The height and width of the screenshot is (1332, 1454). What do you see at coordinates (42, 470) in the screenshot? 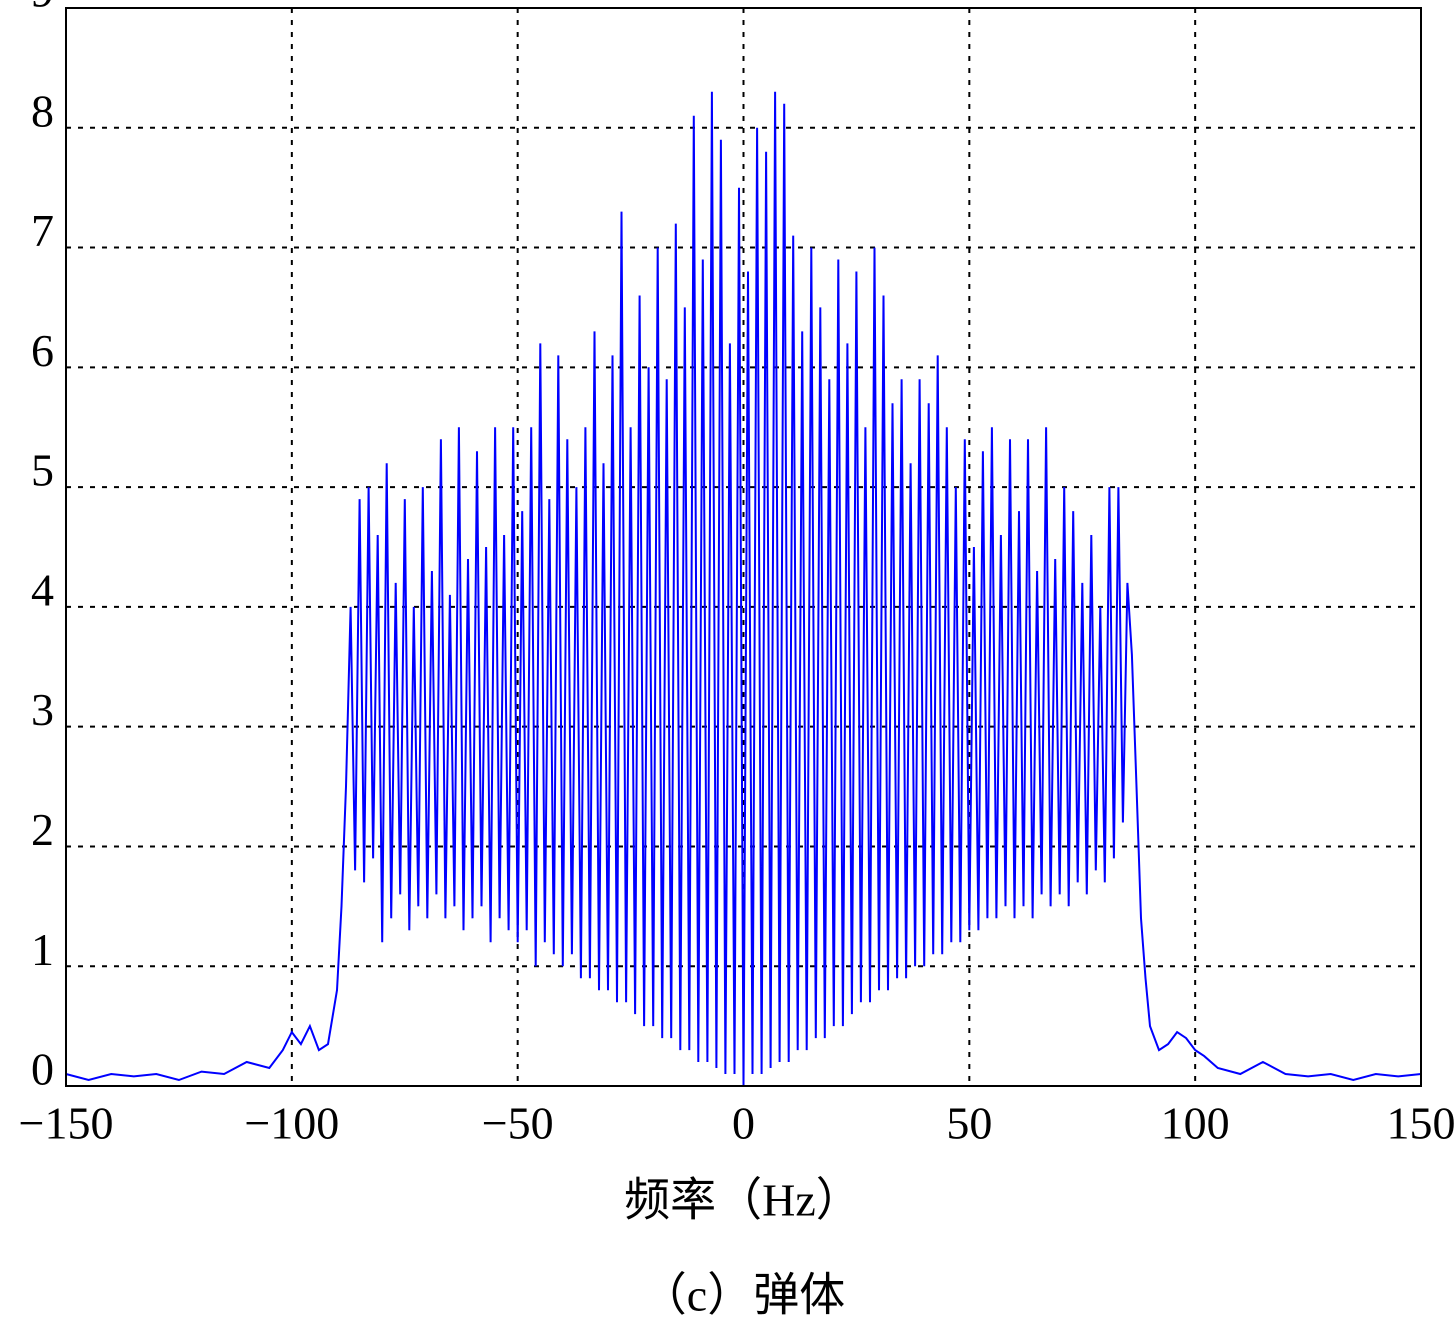
I see `y-tick-label: 5` at bounding box center [42, 470].